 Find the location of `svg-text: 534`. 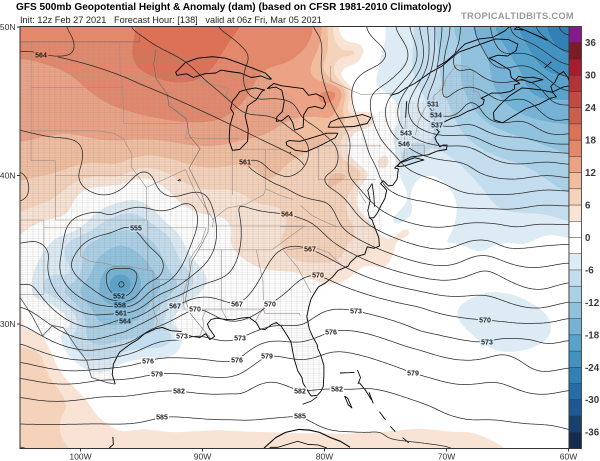

svg-text: 534 is located at coordinates (436, 116).